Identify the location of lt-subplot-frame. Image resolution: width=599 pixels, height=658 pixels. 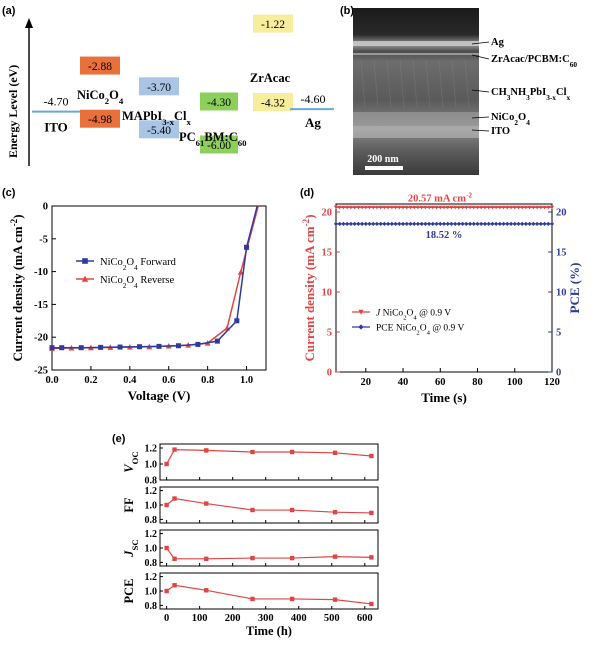
(269, 462).